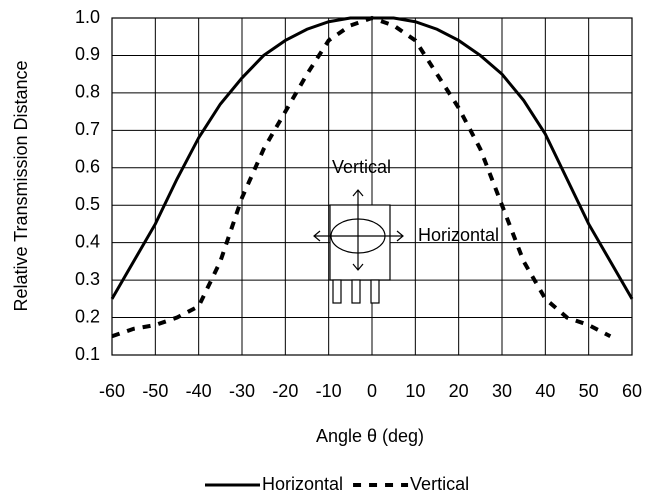  Describe the element at coordinates (87, 54) in the screenshot. I see `y-tick-label: 0.9` at that location.